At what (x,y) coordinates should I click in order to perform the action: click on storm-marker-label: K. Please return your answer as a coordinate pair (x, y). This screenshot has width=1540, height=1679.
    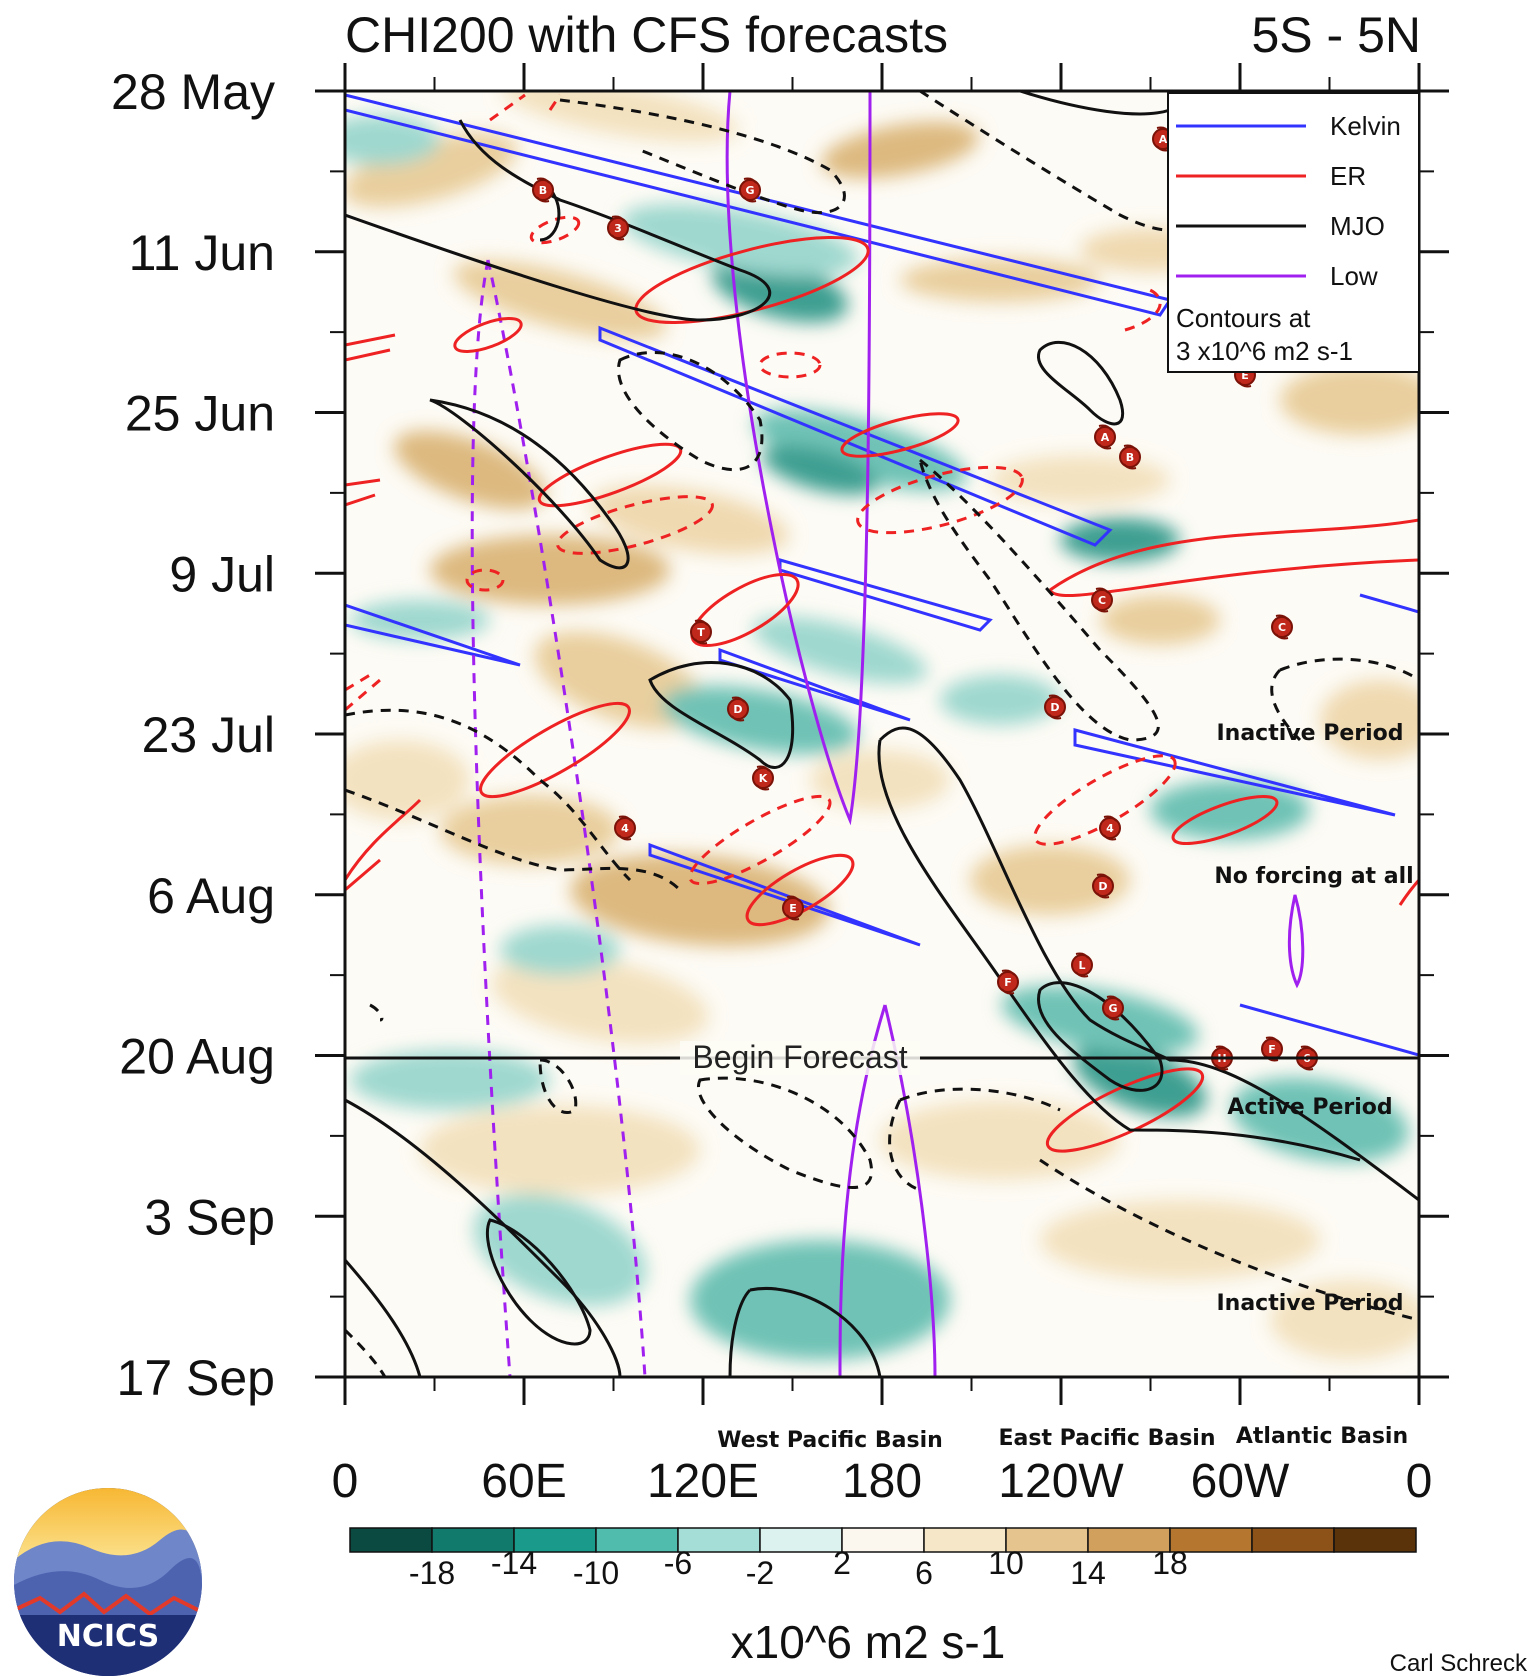
    Looking at the image, I should click on (763, 778).